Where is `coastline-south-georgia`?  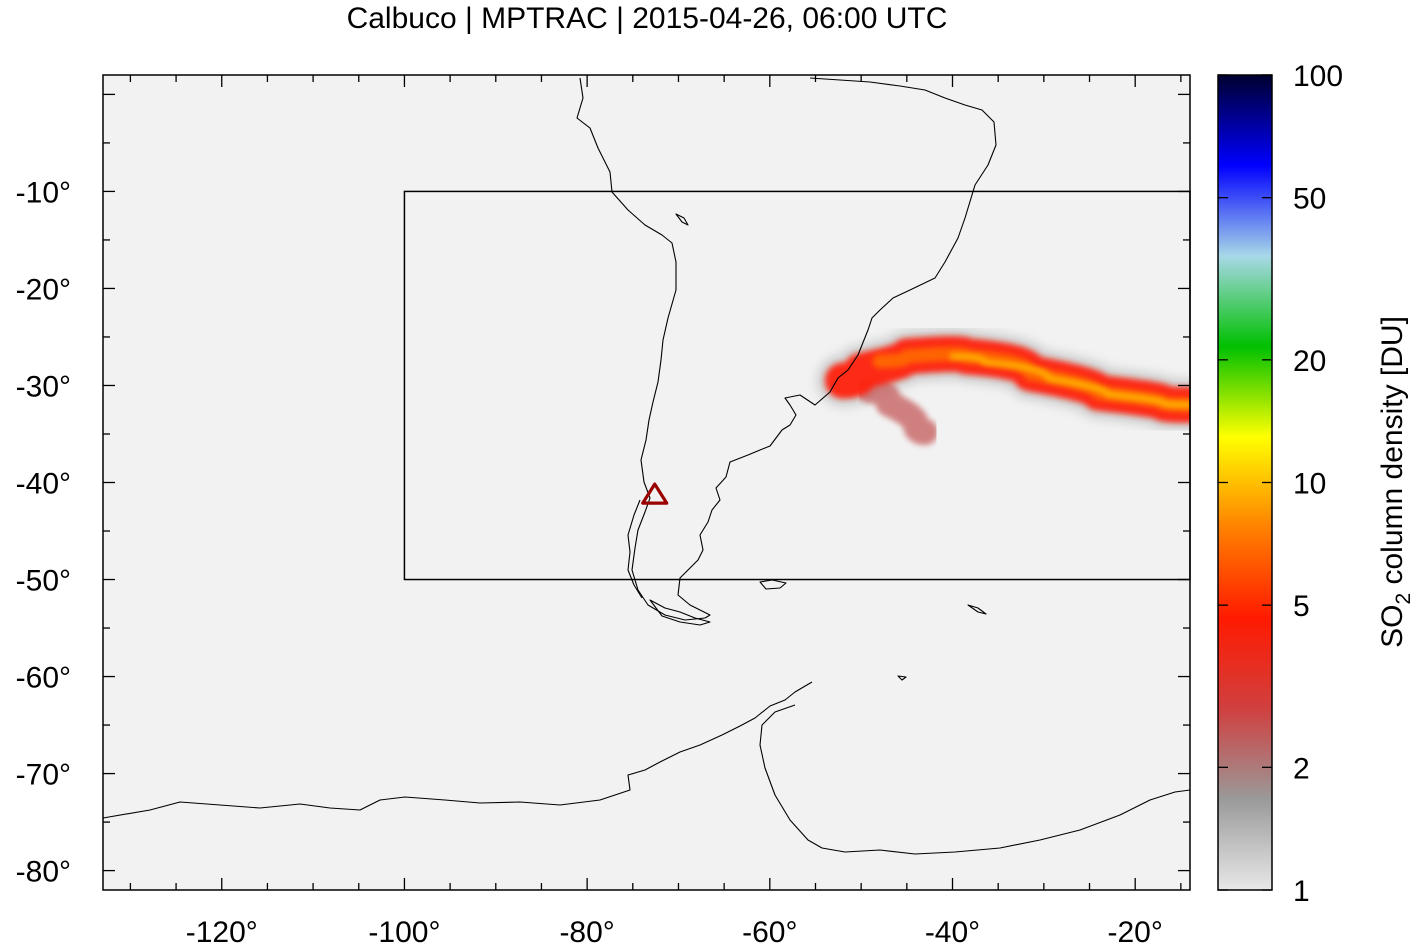
coastline-south-georgia is located at coordinates (977, 609).